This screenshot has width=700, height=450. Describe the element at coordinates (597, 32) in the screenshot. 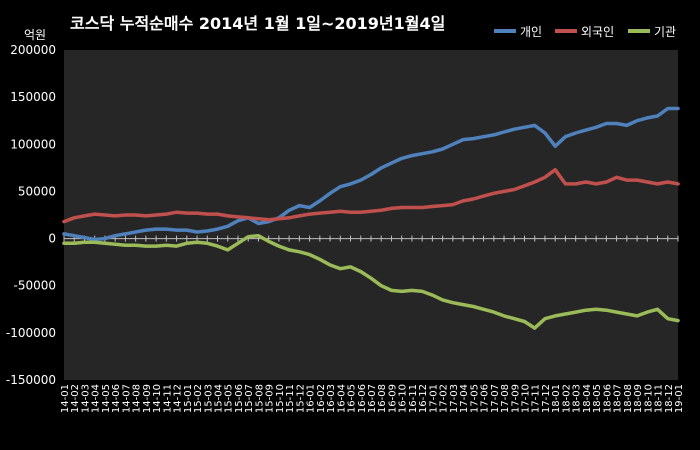

I see `legend-label: 외국인` at that location.